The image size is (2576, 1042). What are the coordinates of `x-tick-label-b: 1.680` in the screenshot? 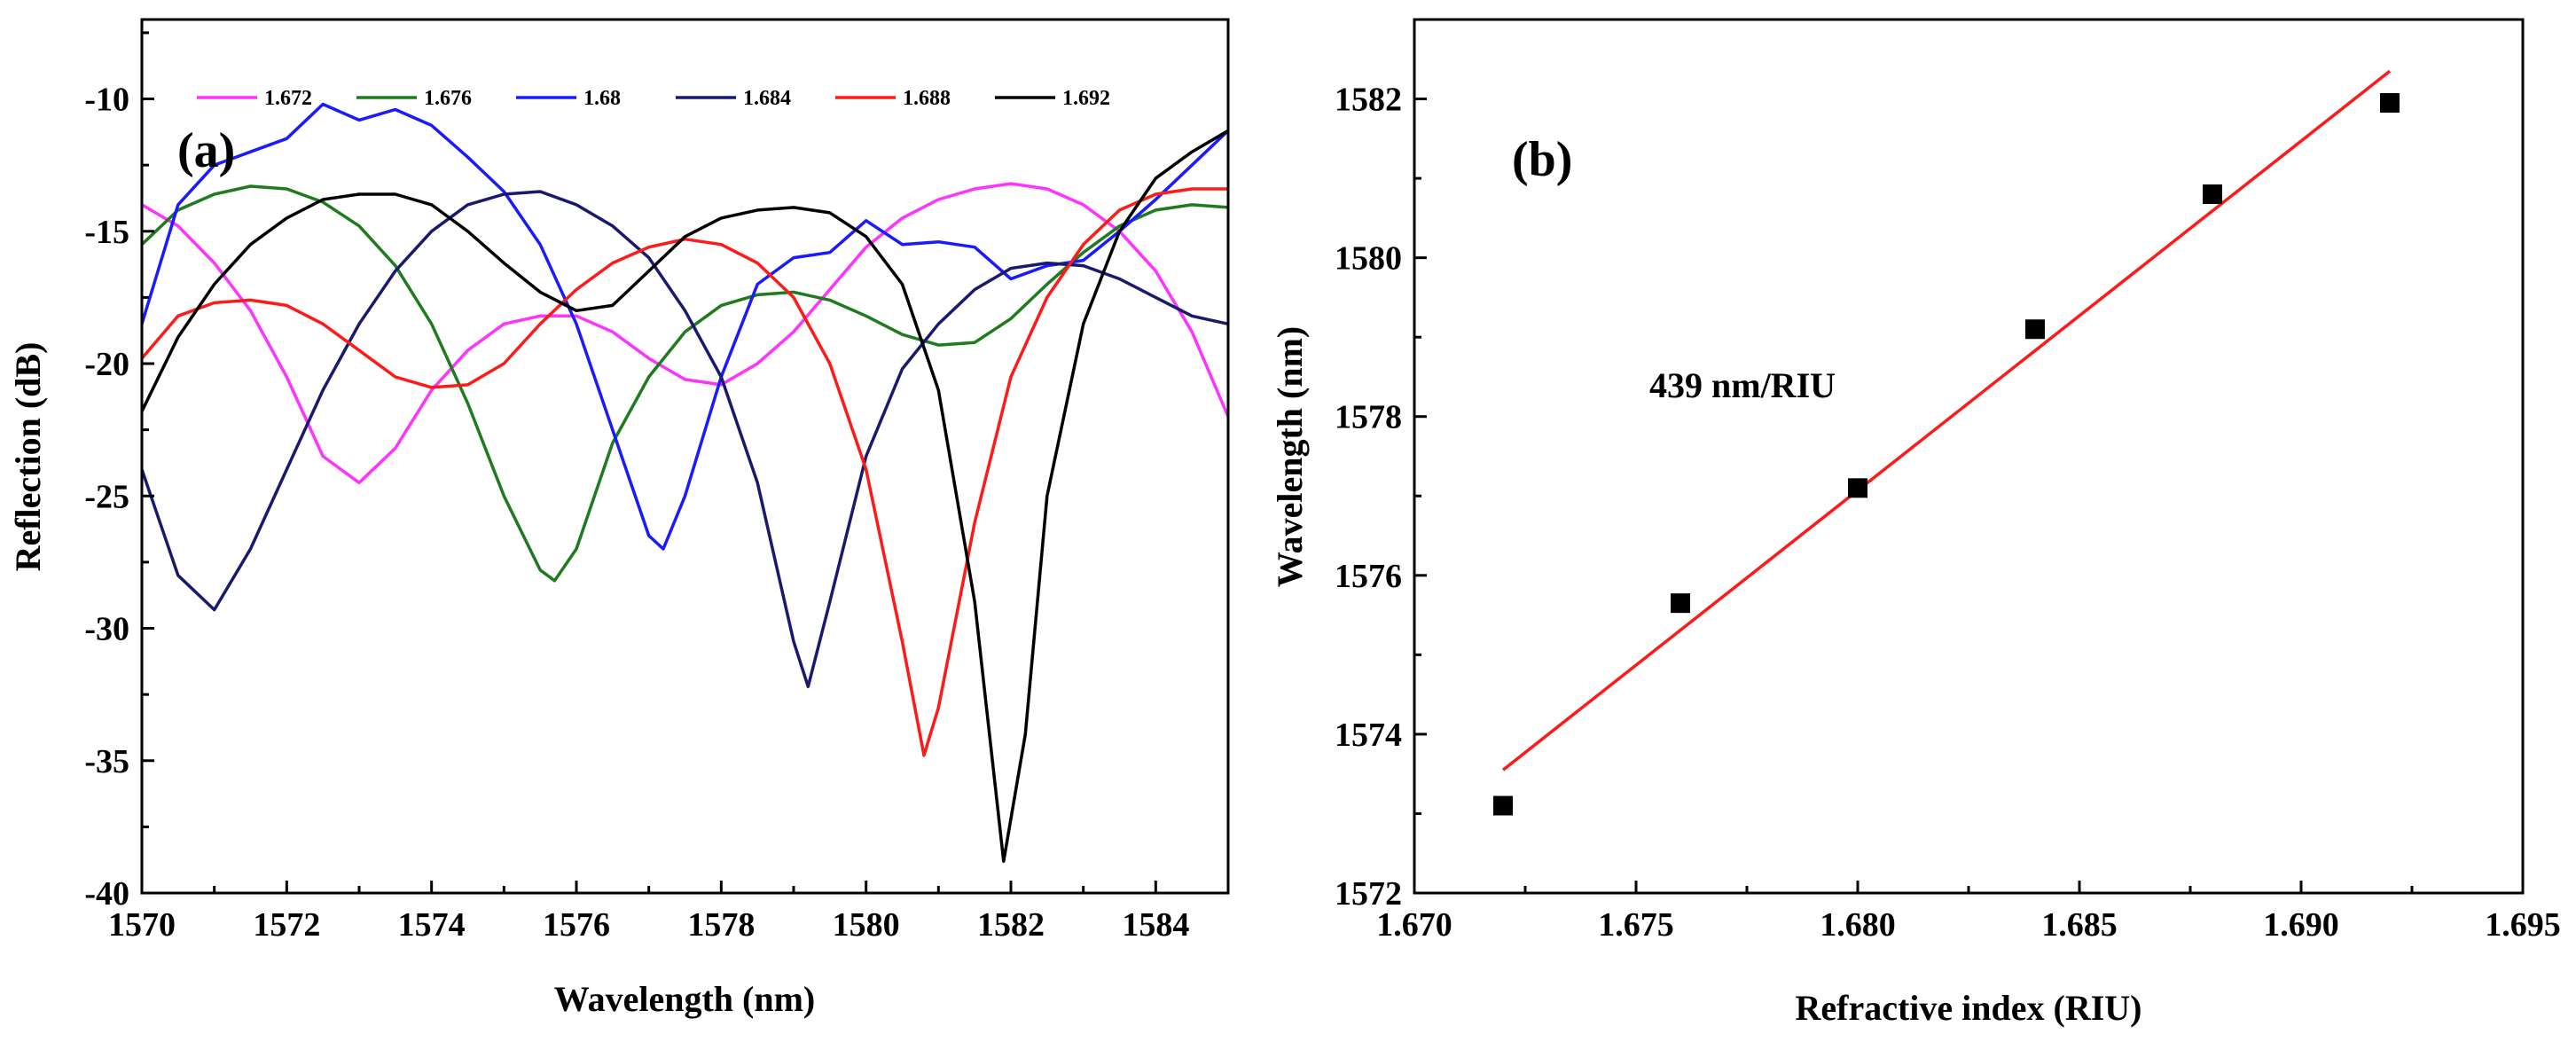 It's located at (1858, 925).